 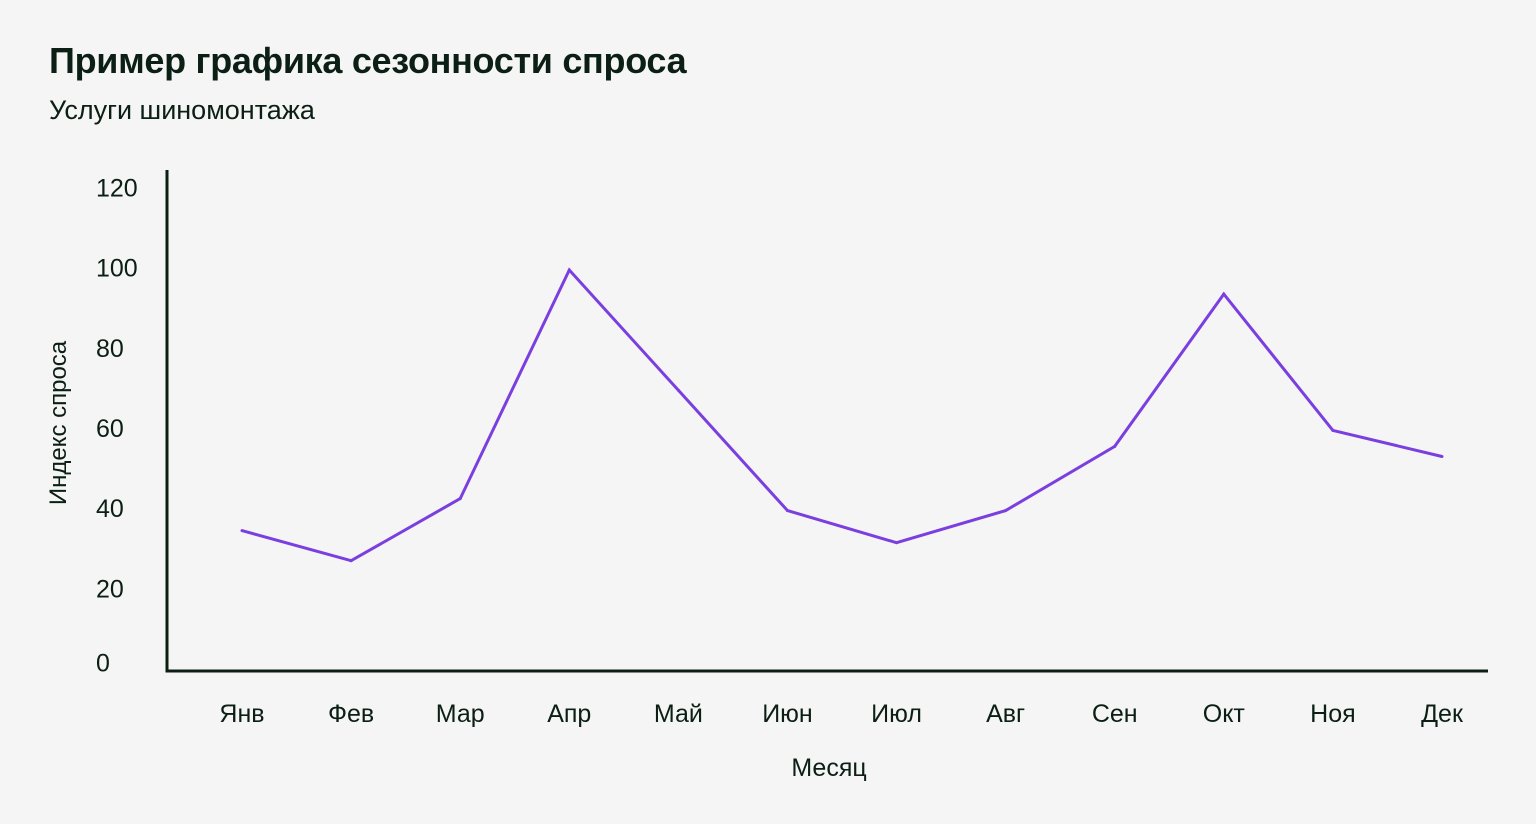 I want to click on y-tick-label: 0, so click(x=103, y=664).